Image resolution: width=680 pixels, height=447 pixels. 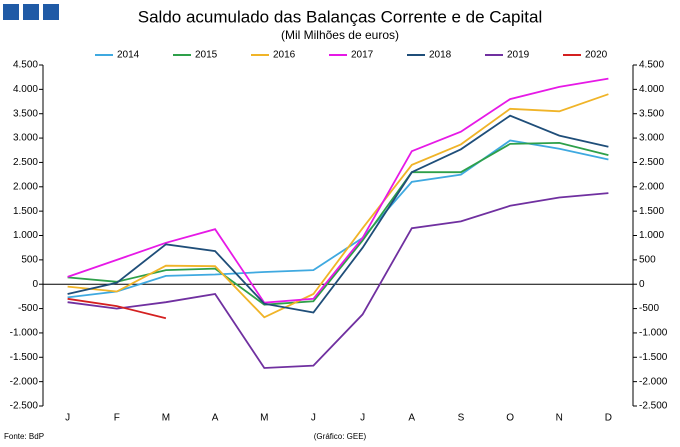 I want to click on x-tick-label: D, so click(x=608, y=418).